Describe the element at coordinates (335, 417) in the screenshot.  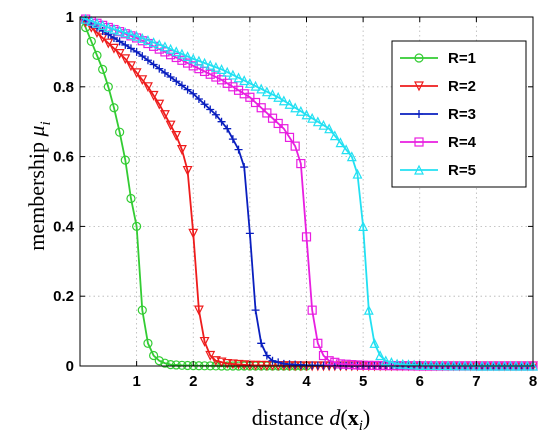
I see `x-axis-label-func: d` at that location.